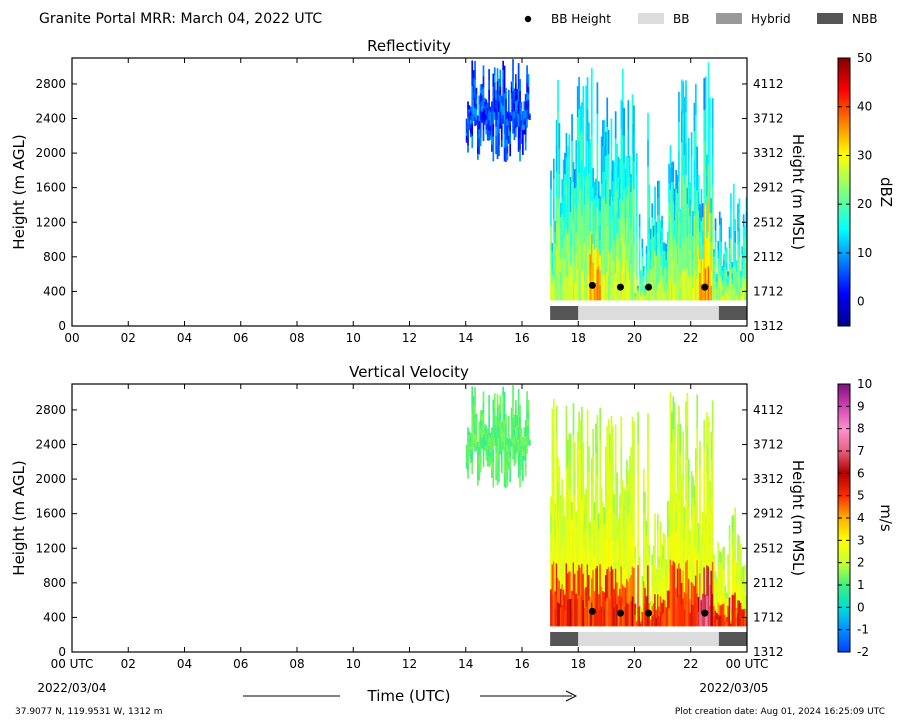 Image resolution: width=900 pixels, height=725 pixels. I want to click on bb-height-dot, so click(705, 287).